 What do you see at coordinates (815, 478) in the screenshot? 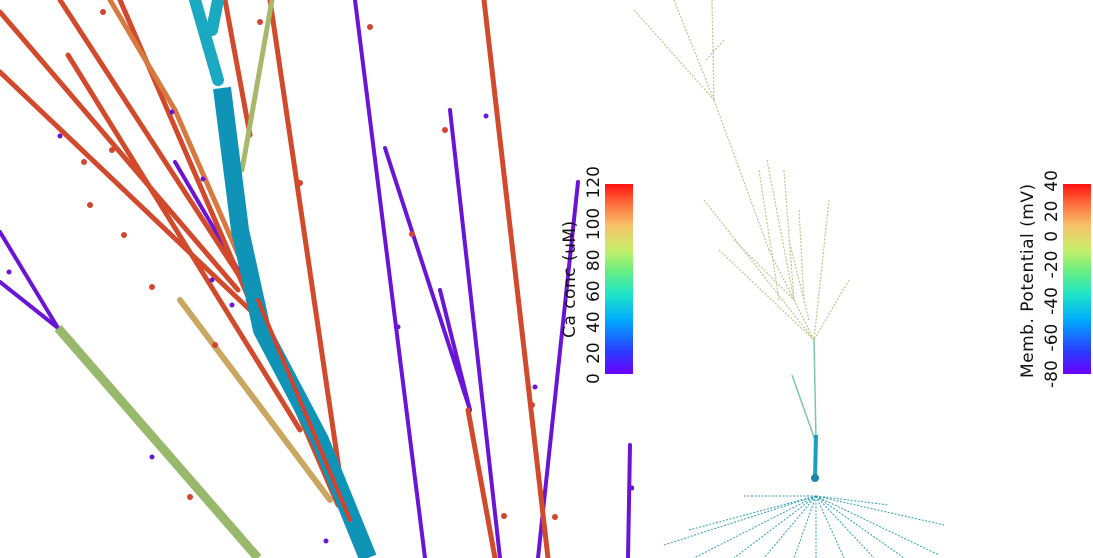
I see `soma` at bounding box center [815, 478].